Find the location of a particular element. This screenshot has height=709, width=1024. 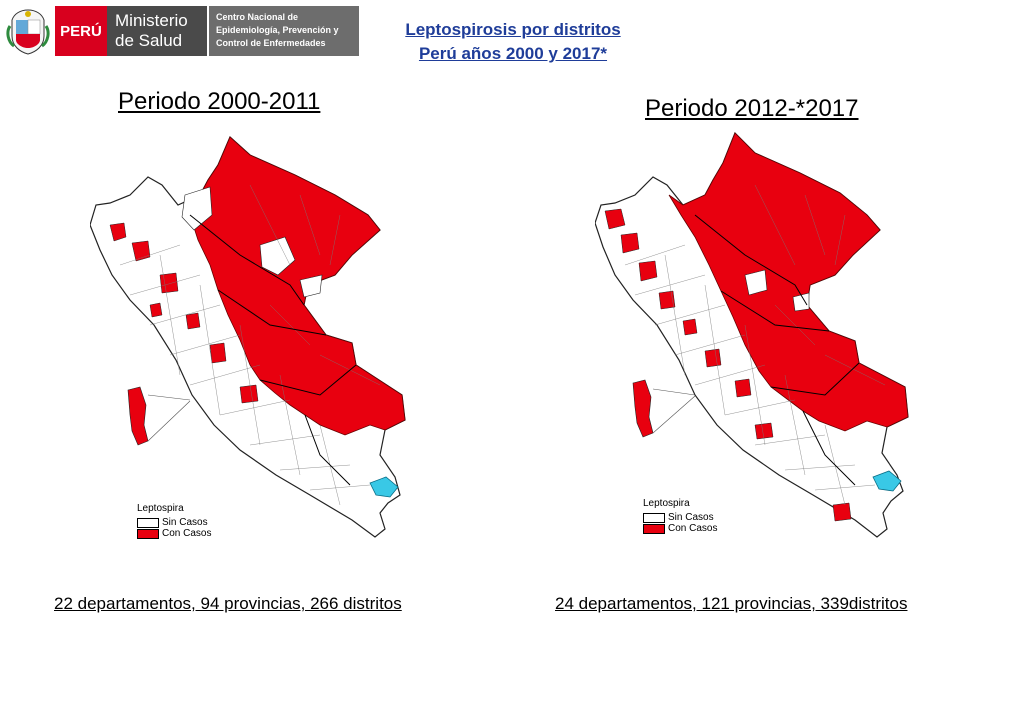

peru-logo: PERÚ is located at coordinates (81, 31).